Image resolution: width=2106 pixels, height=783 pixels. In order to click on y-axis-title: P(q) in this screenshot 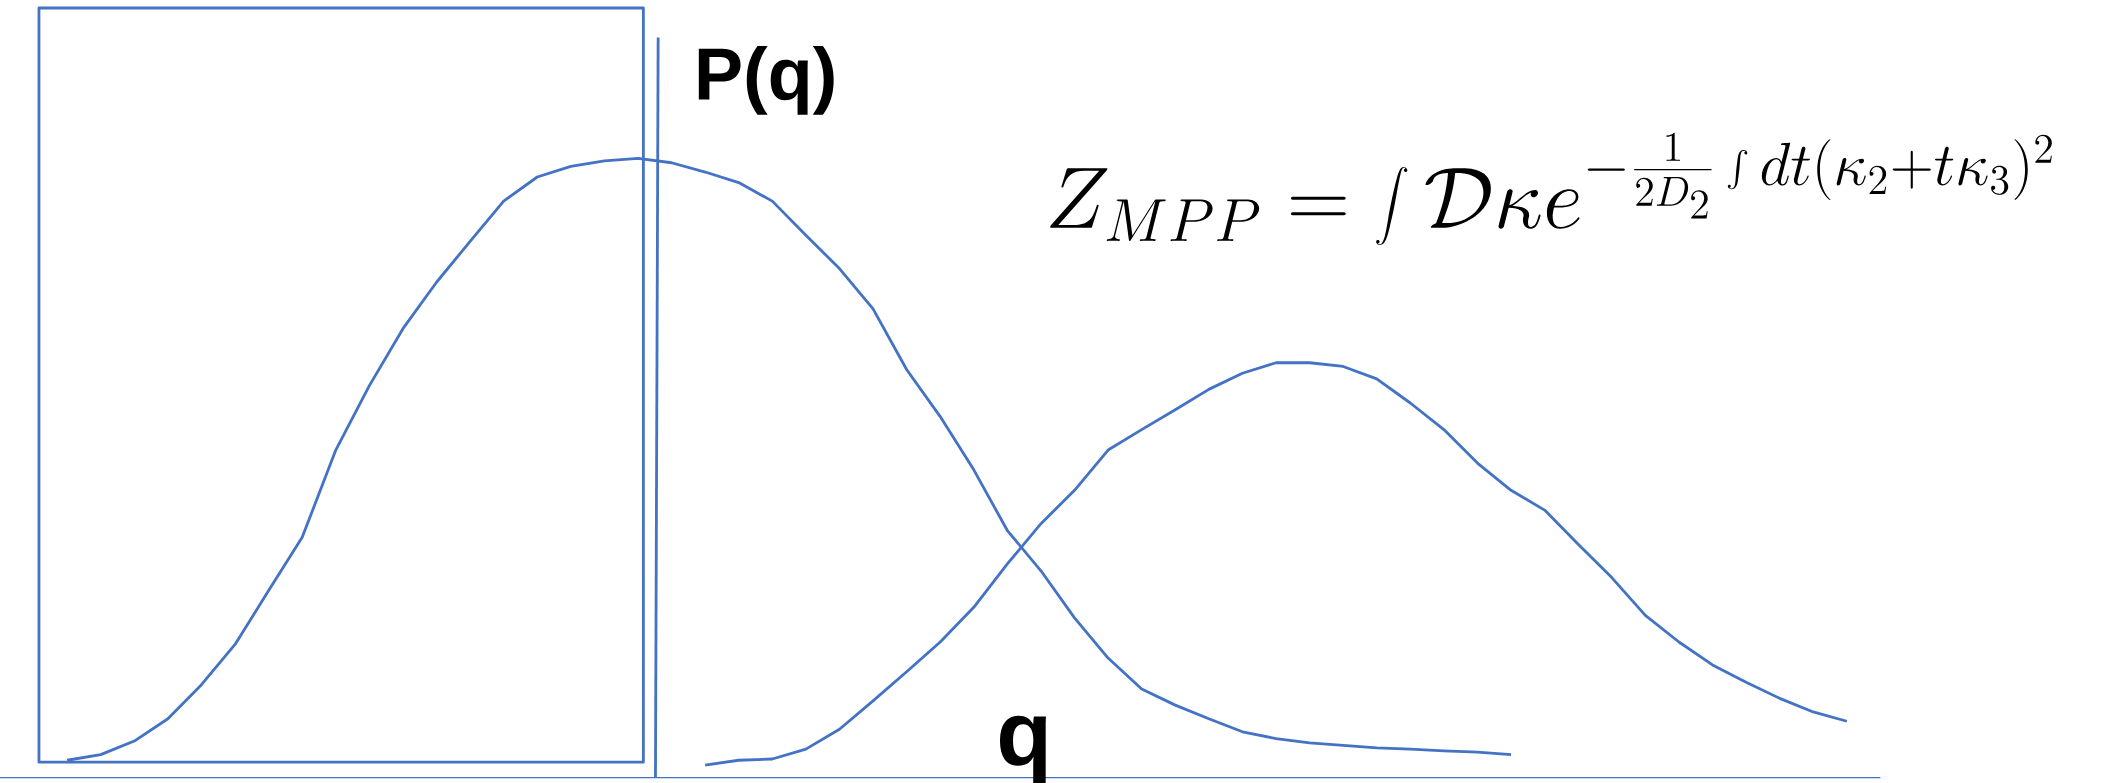, I will do `click(766, 80)`.